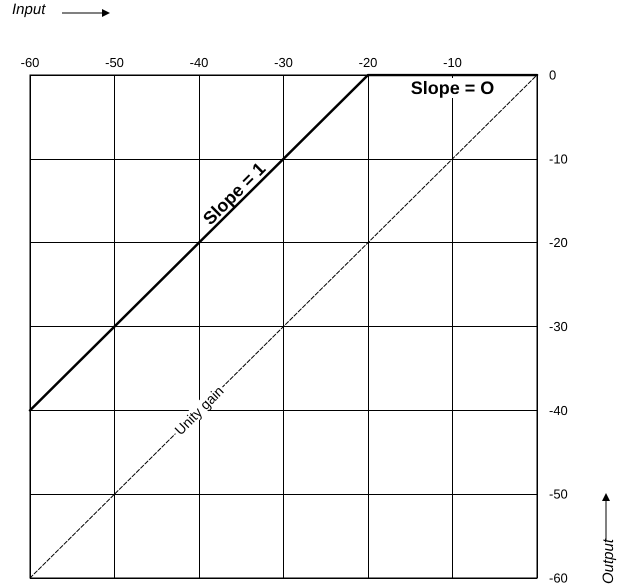  I want to click on annotation: Slope = O, so click(452, 88).